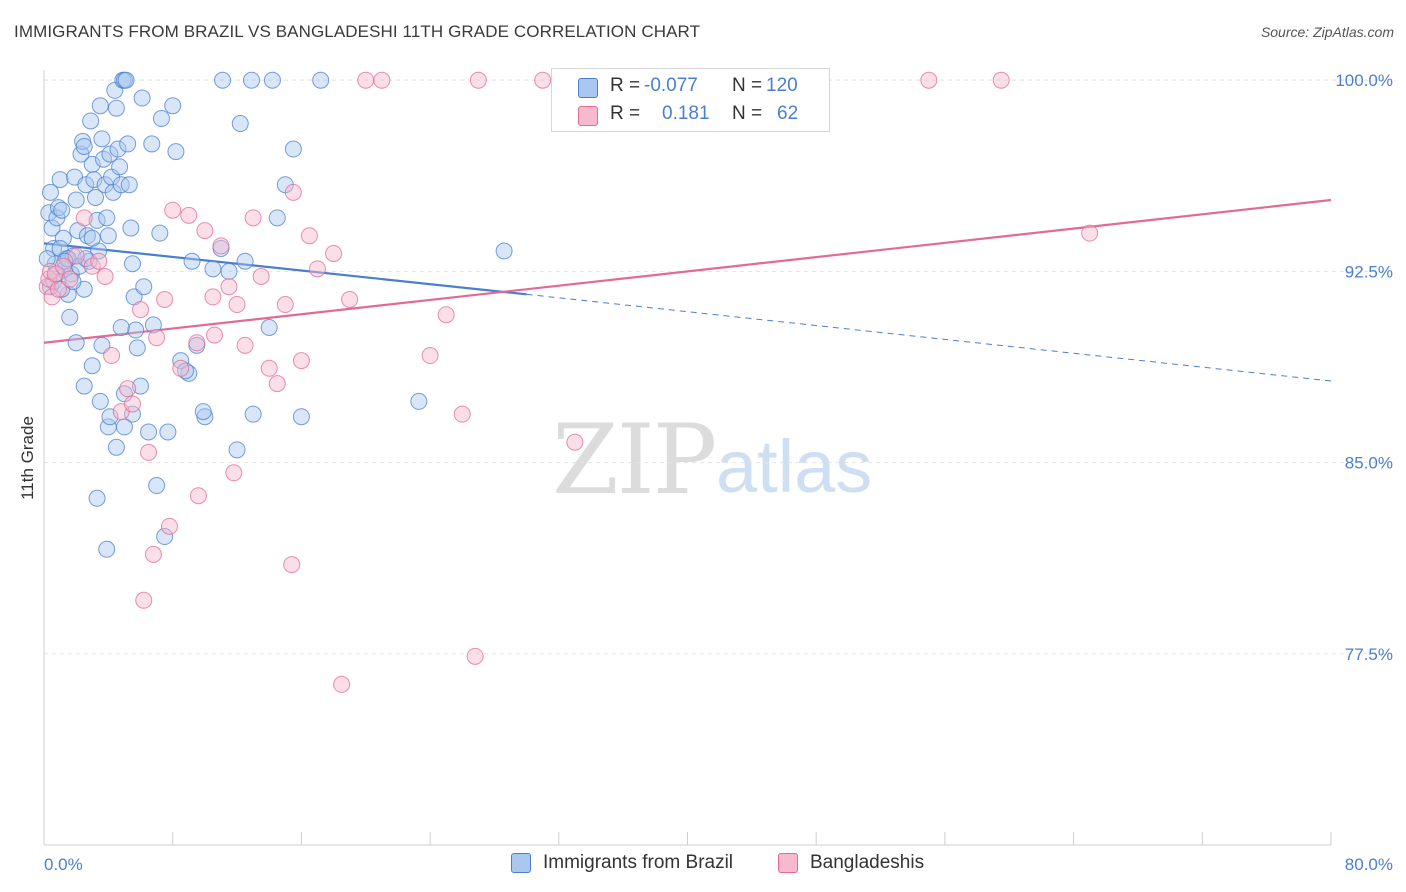  What do you see at coordinates (1369, 271) in the screenshot?
I see `y-tick-label: 92.5%` at bounding box center [1369, 271].